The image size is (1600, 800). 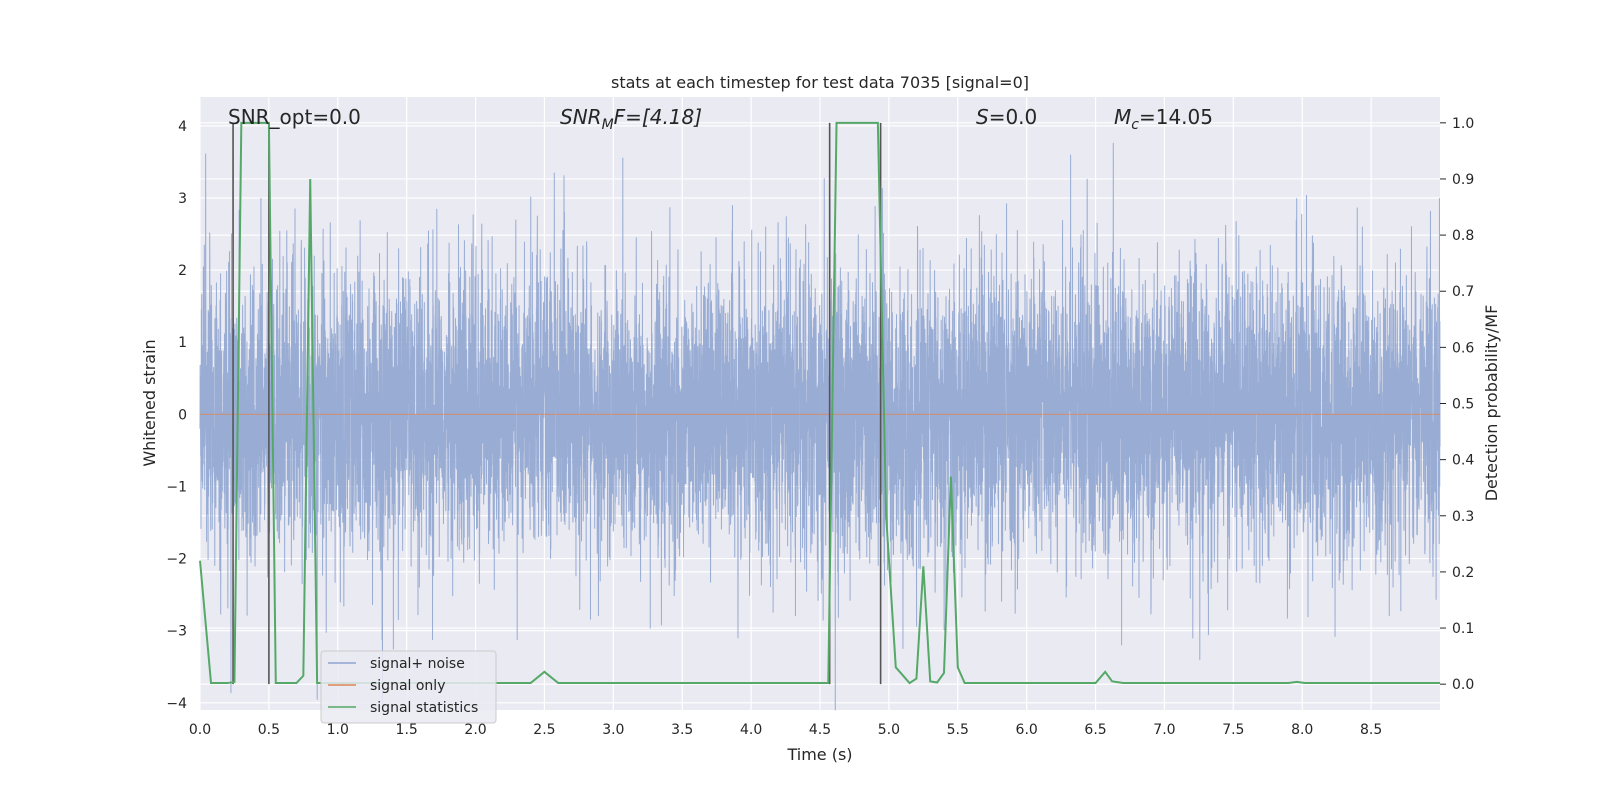 What do you see at coordinates (958, 730) in the screenshot?
I see `x-tick-label: 5.5` at bounding box center [958, 730].